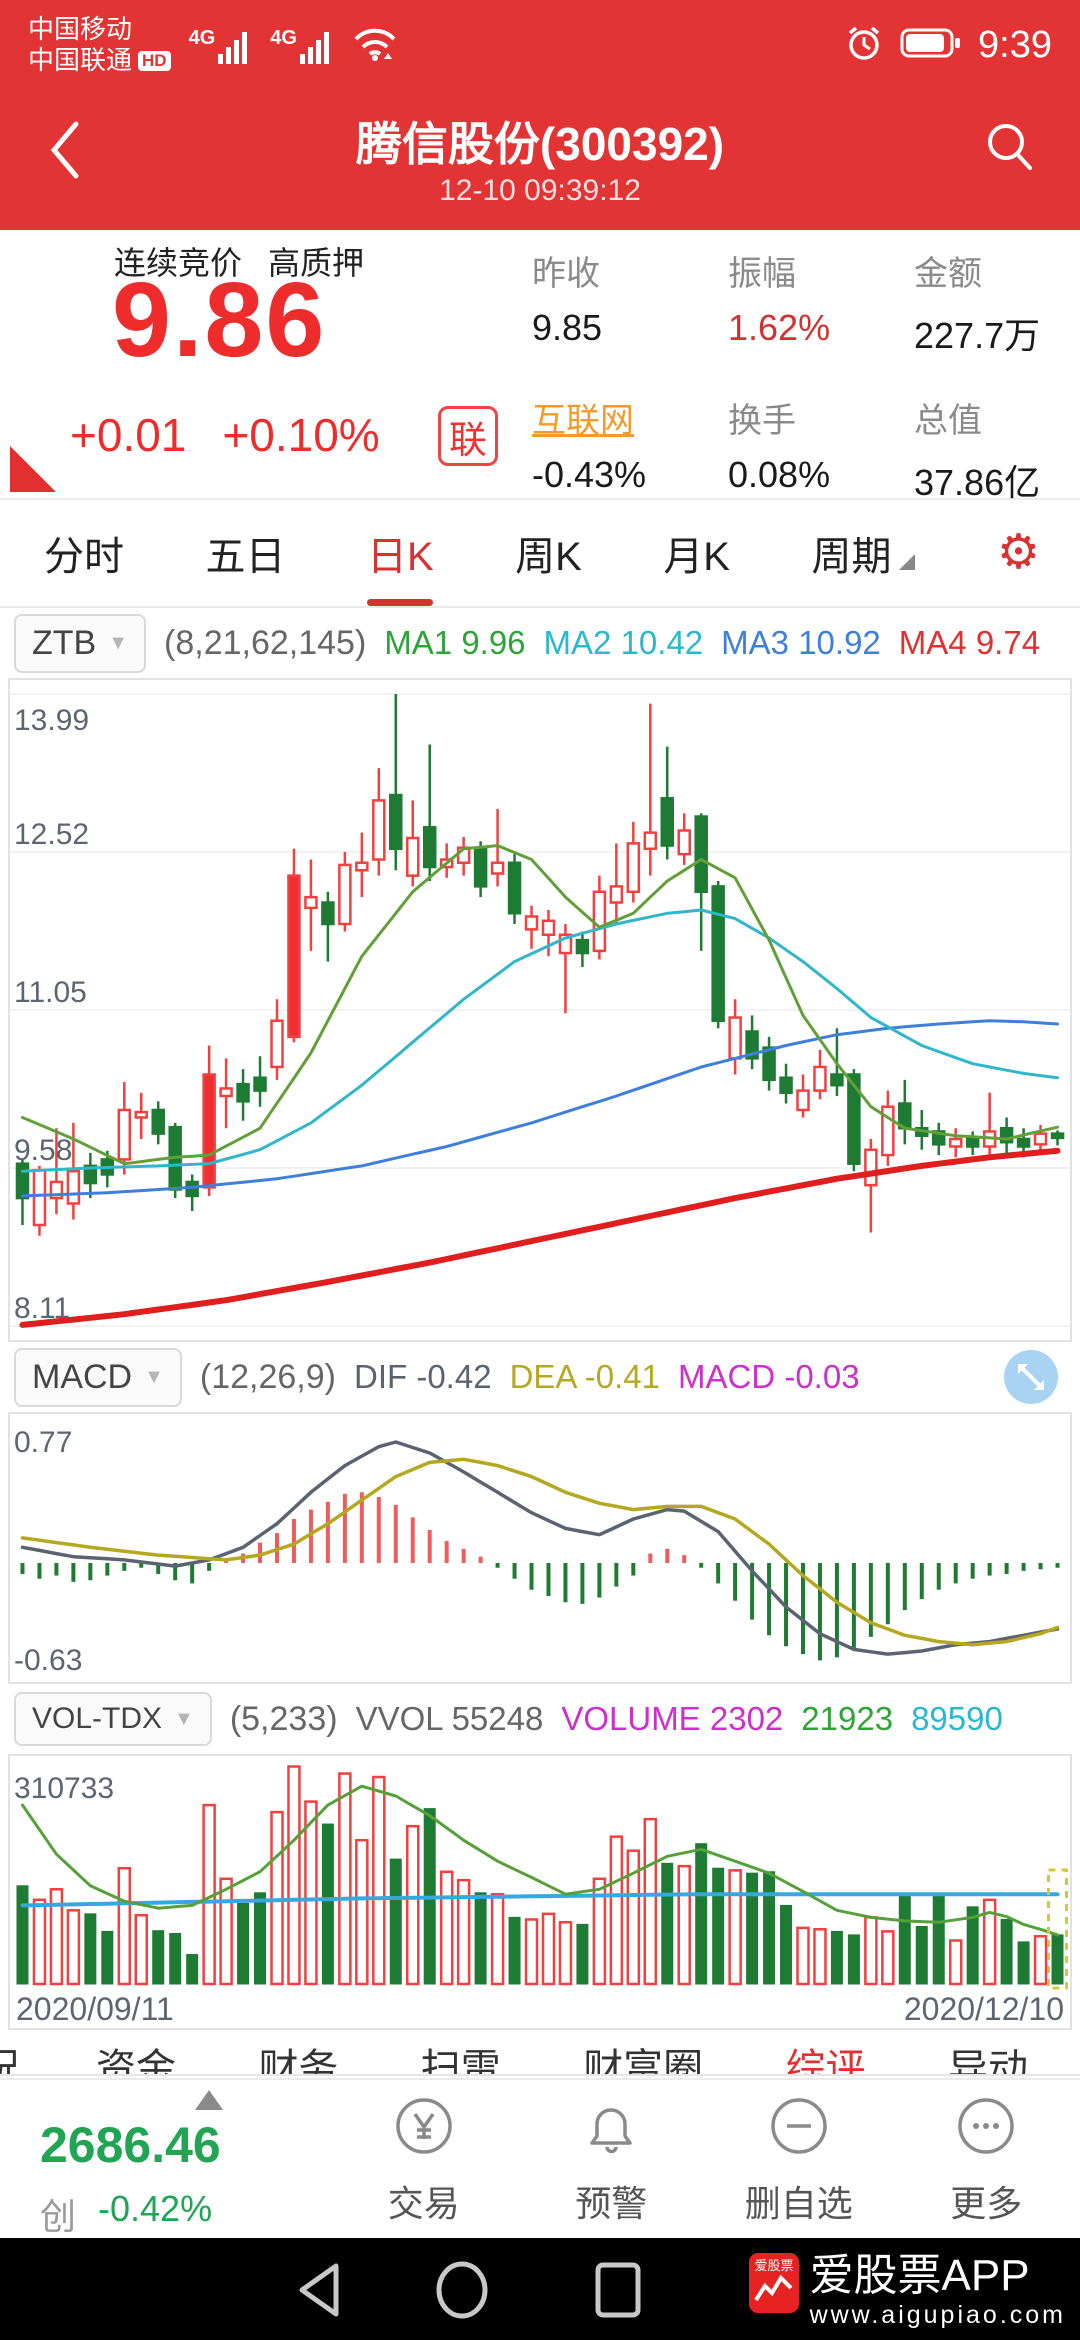  I want to click on macd-value: MACD -0.03, so click(769, 1376).